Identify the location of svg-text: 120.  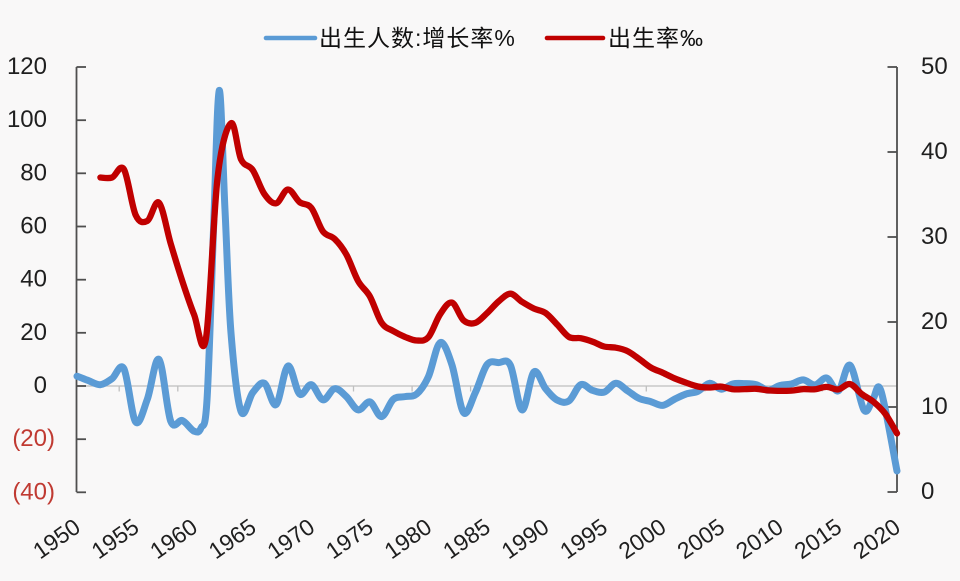
(27, 66).